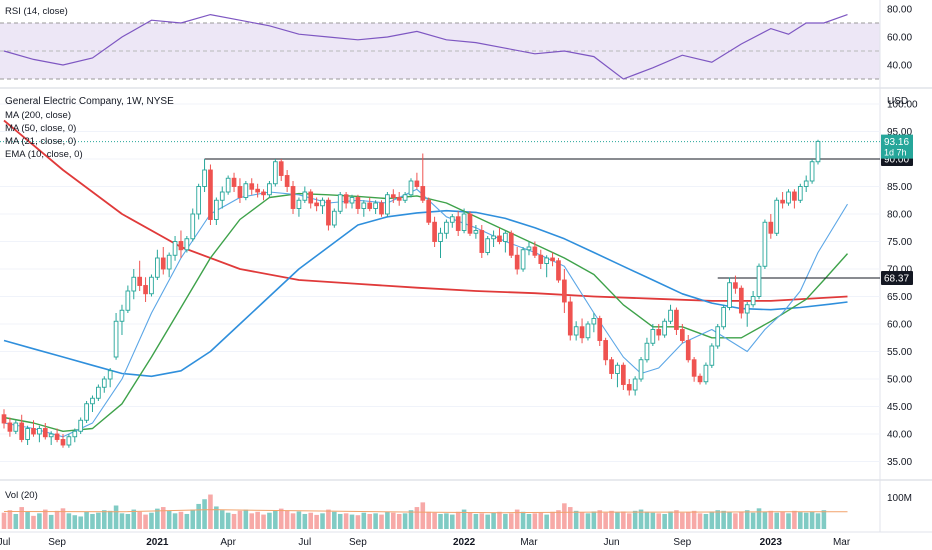  I want to click on price-tick-label: 35.00, so click(899, 462).